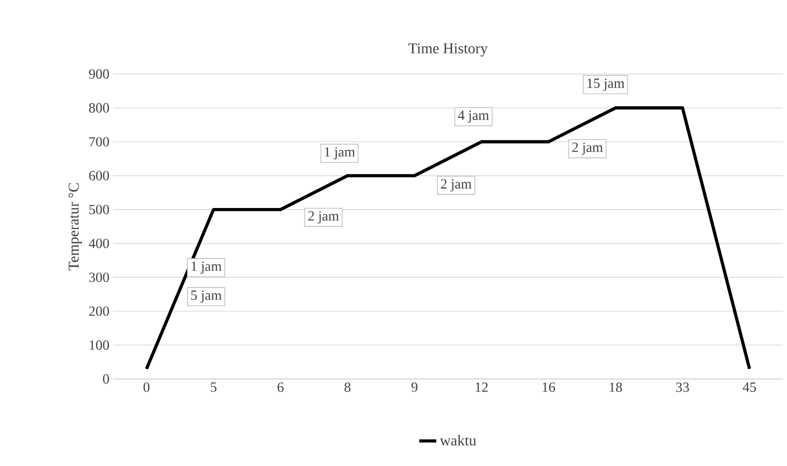 This screenshot has width=787, height=466. What do you see at coordinates (99, 311) in the screenshot?
I see `y-tick-label: 200` at bounding box center [99, 311].